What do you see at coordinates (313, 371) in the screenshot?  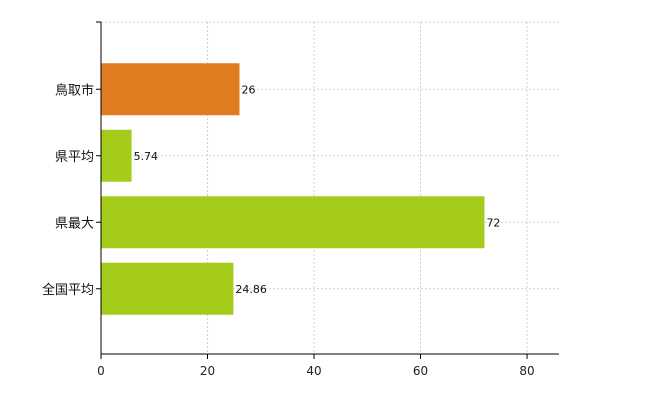 I see `x-tick-label: 40` at bounding box center [313, 371].